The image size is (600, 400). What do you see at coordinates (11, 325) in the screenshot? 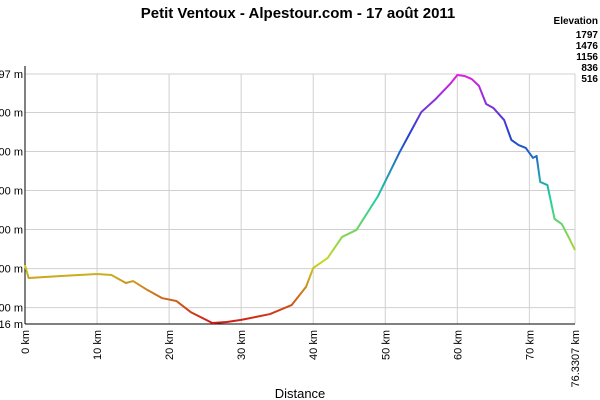
I see `y-tick-label: 516 m` at bounding box center [11, 325].